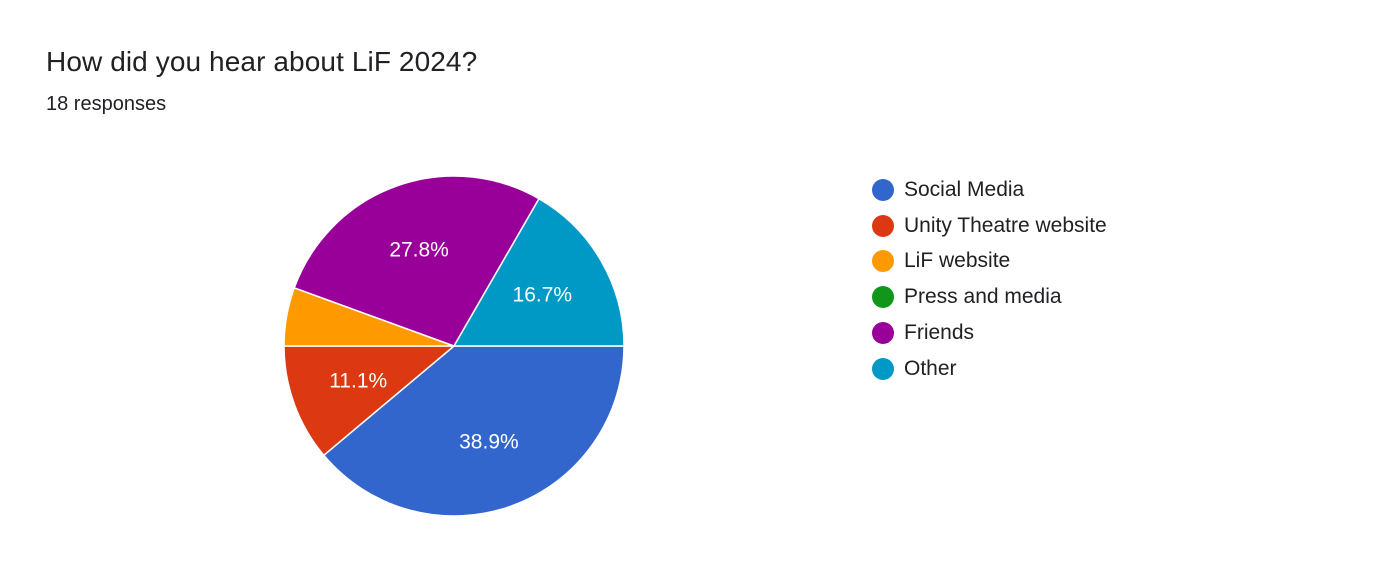  I want to click on slice-label-friends: 27.8%, so click(419, 250).